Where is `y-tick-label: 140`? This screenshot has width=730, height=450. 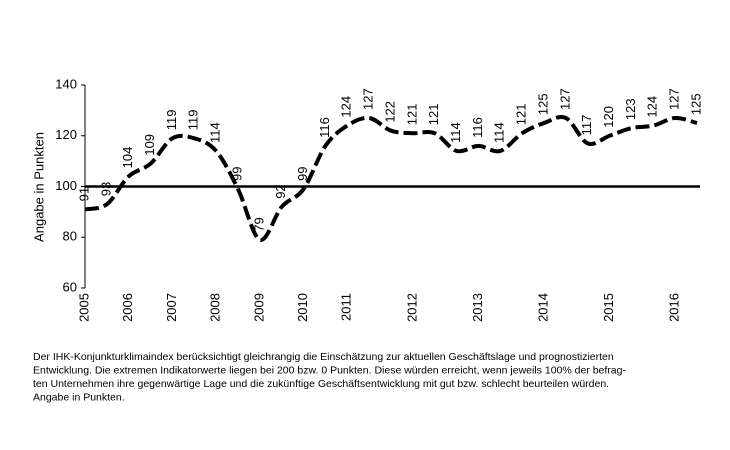 y-tick-label: 140 is located at coordinates (66, 83).